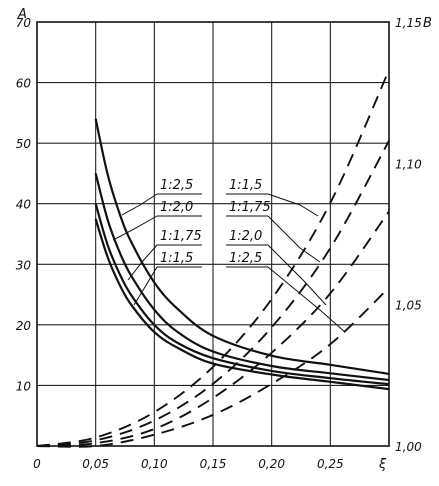 This screenshot has height=486, width=439. What do you see at coordinates (382, 464) in the screenshot?
I see `x-axis-label: ξ` at bounding box center [382, 464].